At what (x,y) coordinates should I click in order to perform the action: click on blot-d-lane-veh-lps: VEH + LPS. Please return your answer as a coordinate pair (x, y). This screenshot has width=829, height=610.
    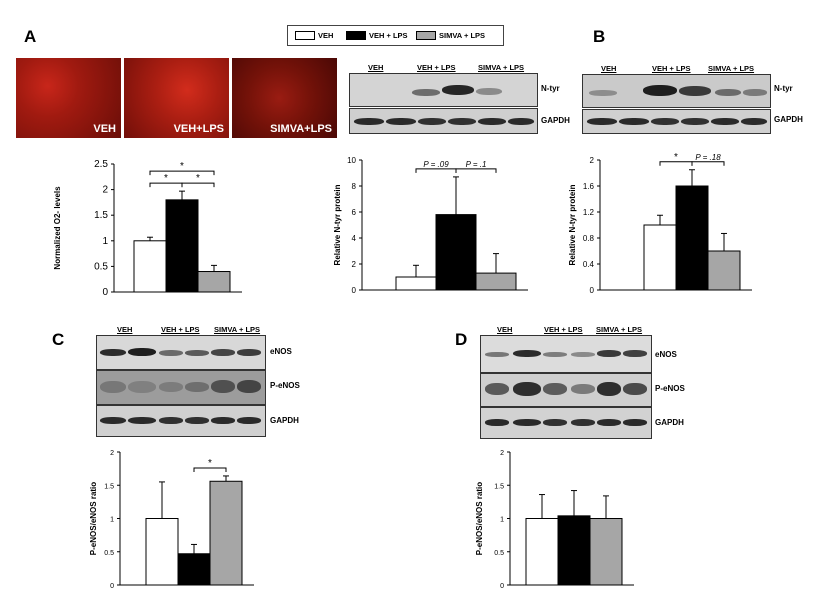
    Looking at the image, I should click on (563, 329).